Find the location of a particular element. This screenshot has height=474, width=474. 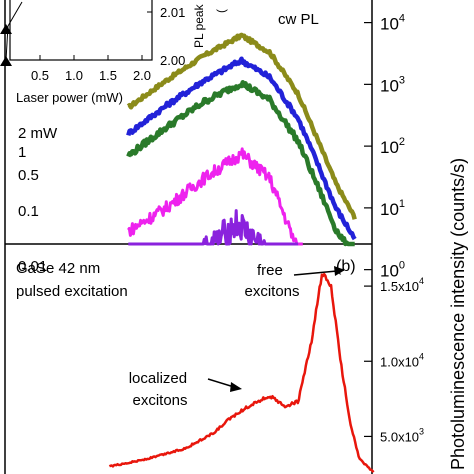

y-tick-label: 5.0x10³ is located at coordinates (402, 435).